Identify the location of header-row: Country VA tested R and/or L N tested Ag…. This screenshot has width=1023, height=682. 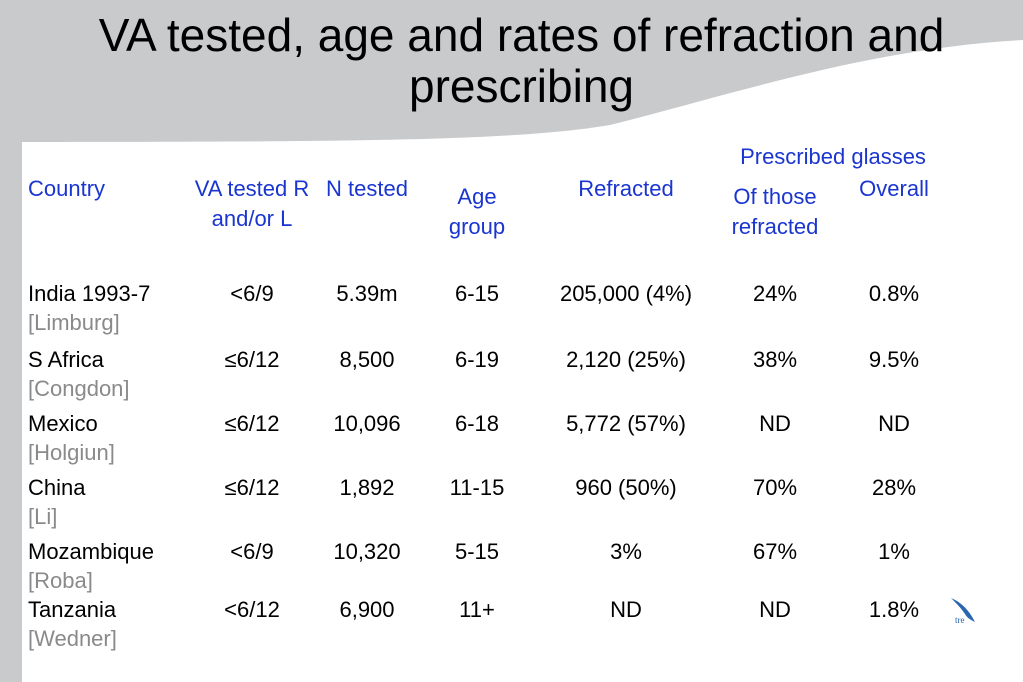
(487, 227).